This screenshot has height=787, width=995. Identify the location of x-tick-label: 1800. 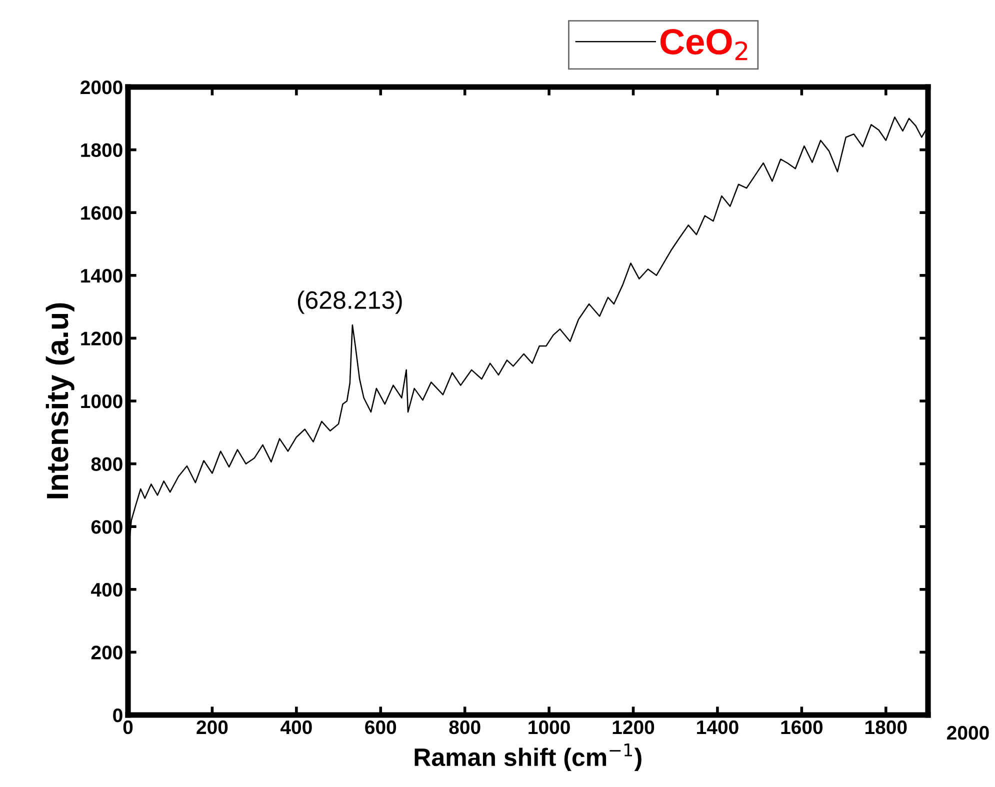
(886, 727).